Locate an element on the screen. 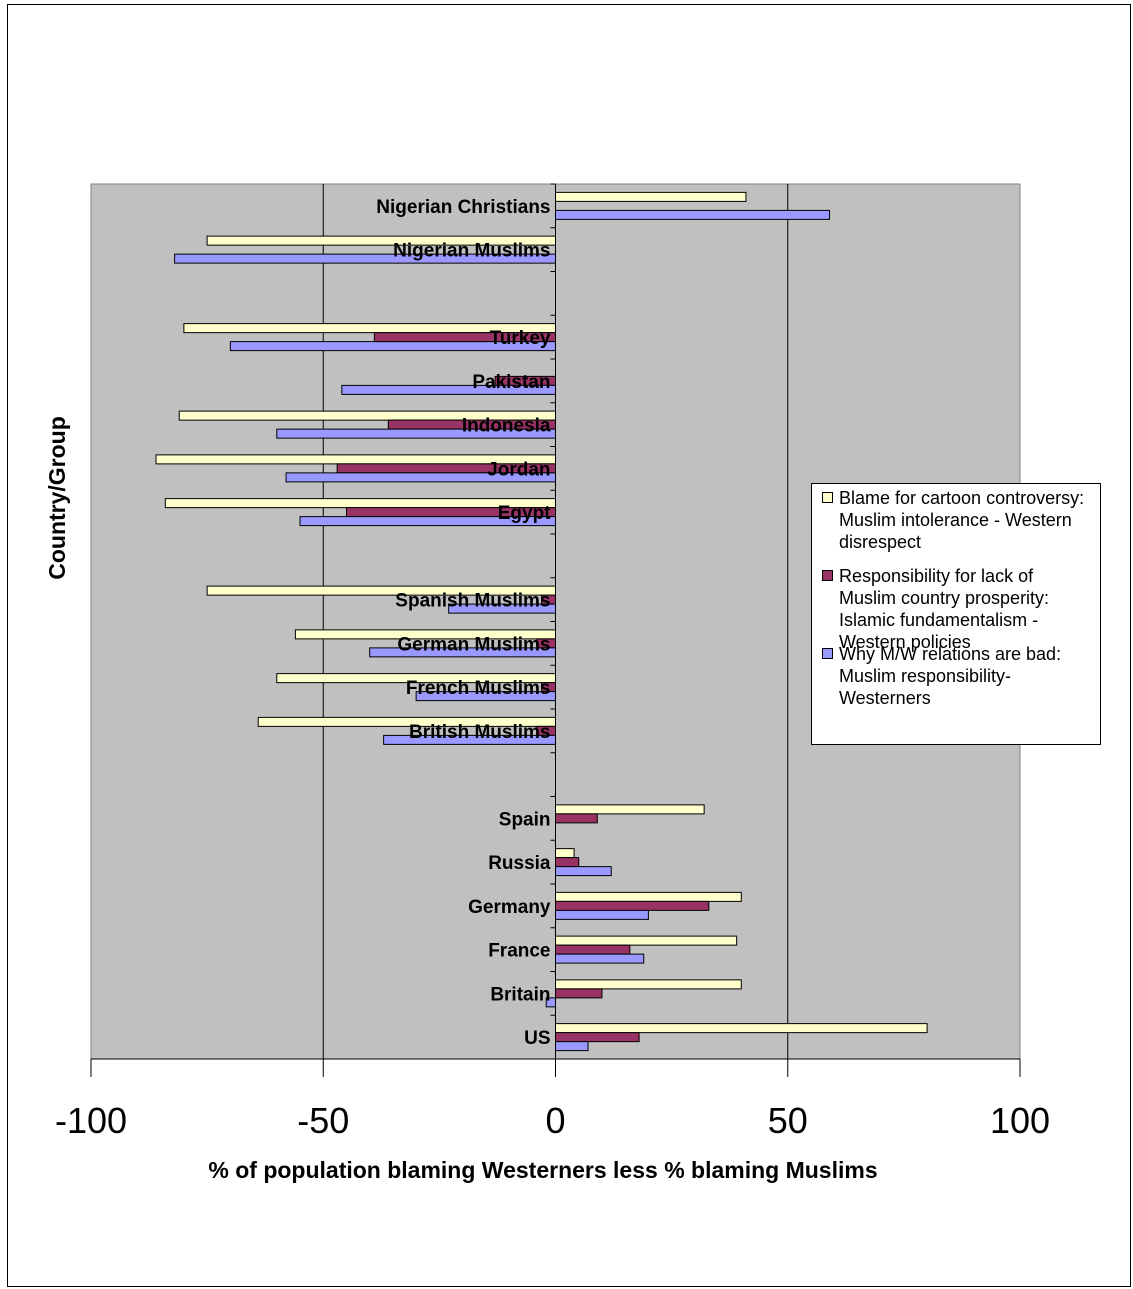  category-label: Russia is located at coordinates (519, 863).